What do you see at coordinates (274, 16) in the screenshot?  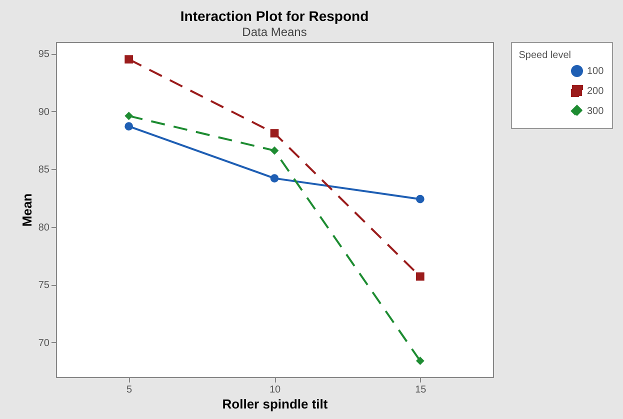 I see `chart-title: Interaction Plot for Respond` at bounding box center [274, 16].